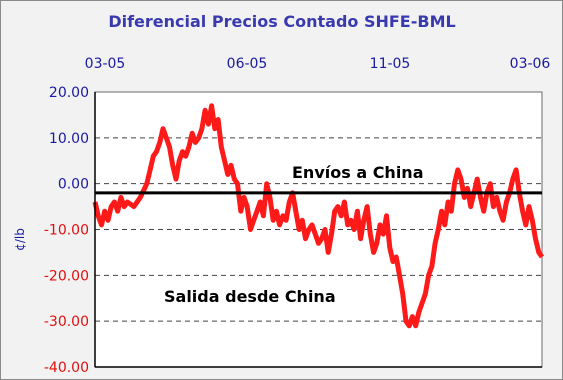 The image size is (563, 380). Describe the element at coordinates (73, 185) in the screenshot. I see `y-tick-label: 0.00` at that location.